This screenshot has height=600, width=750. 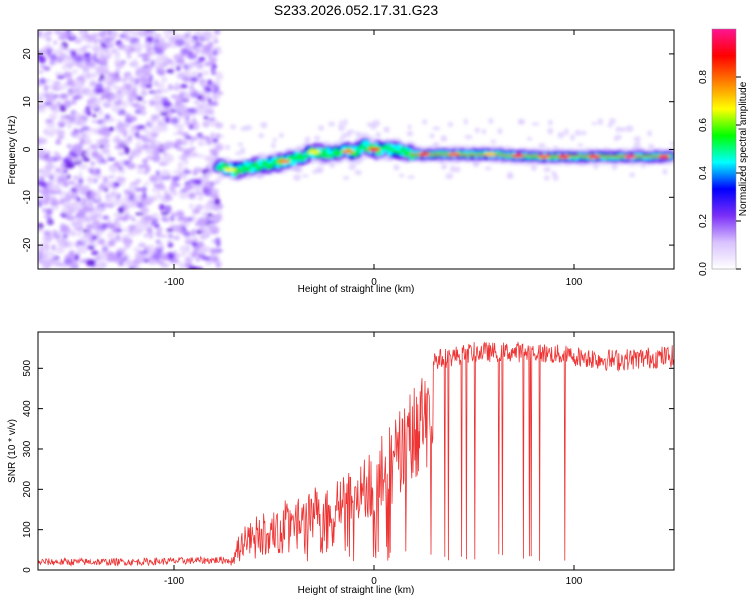 What do you see at coordinates (724, 149) in the screenshot?
I see `colorbar-gradient` at bounding box center [724, 149].